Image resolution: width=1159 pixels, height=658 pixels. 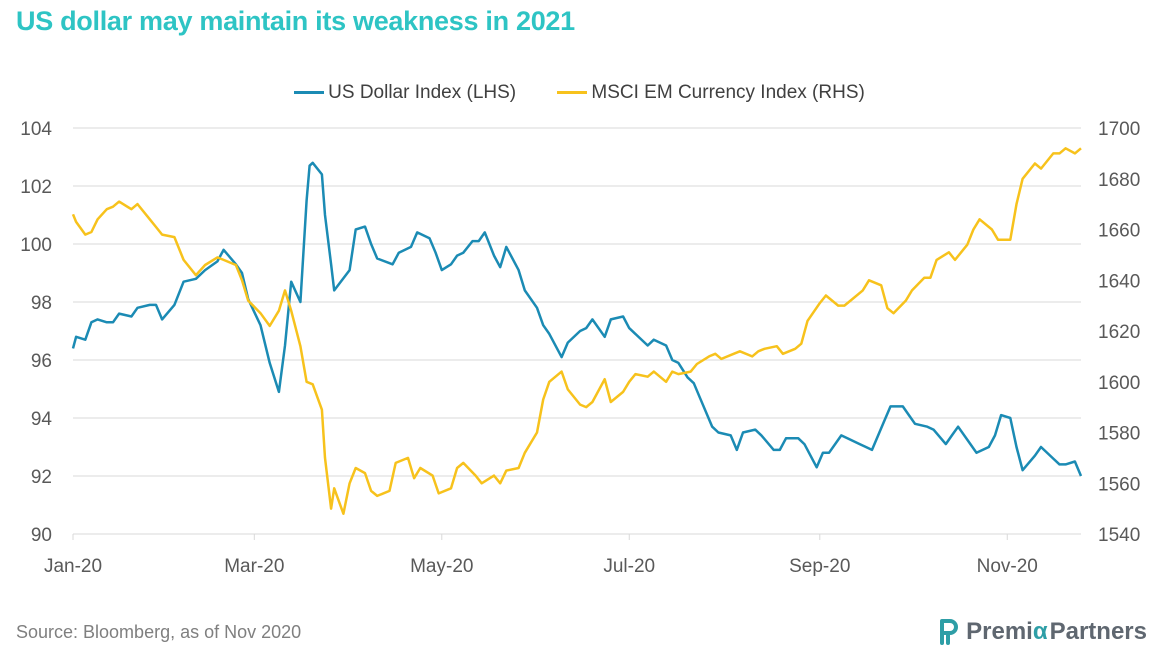 What do you see at coordinates (819, 566) in the screenshot?
I see `x-tick-label: Sep-20` at bounding box center [819, 566].